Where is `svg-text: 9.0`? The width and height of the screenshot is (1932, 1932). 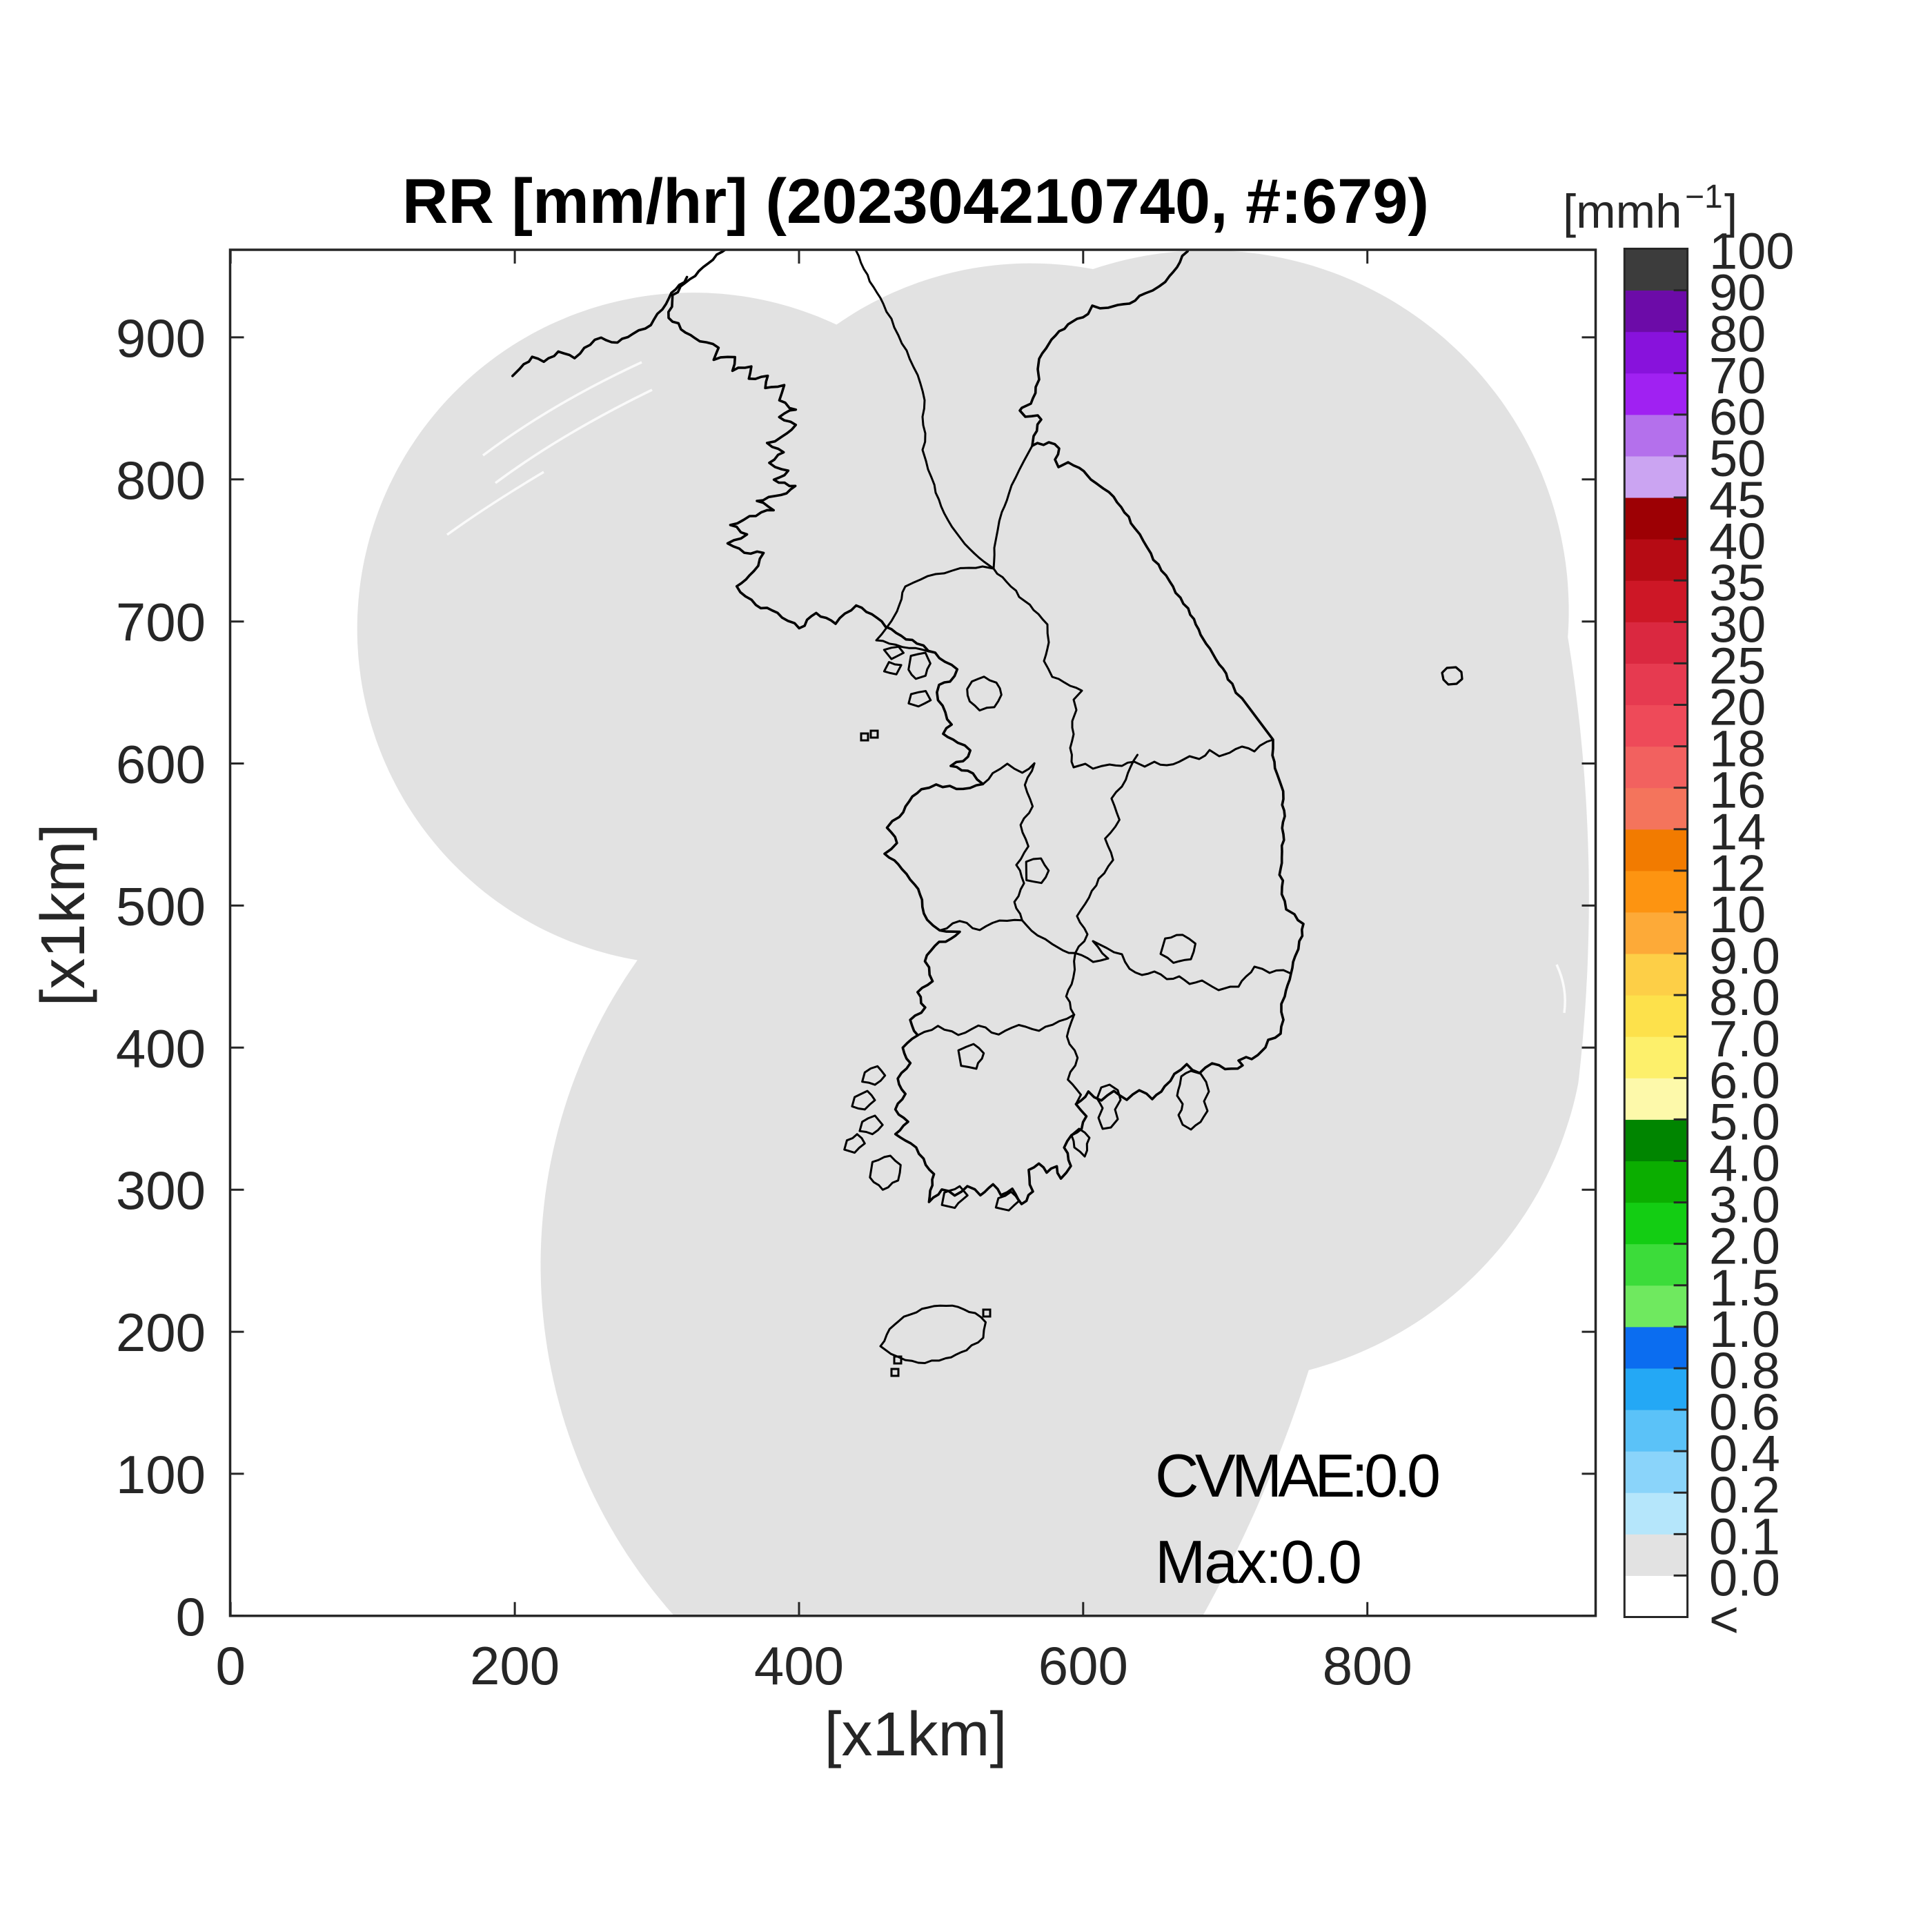 svg-text: 9.0 is located at coordinates (1744, 956).